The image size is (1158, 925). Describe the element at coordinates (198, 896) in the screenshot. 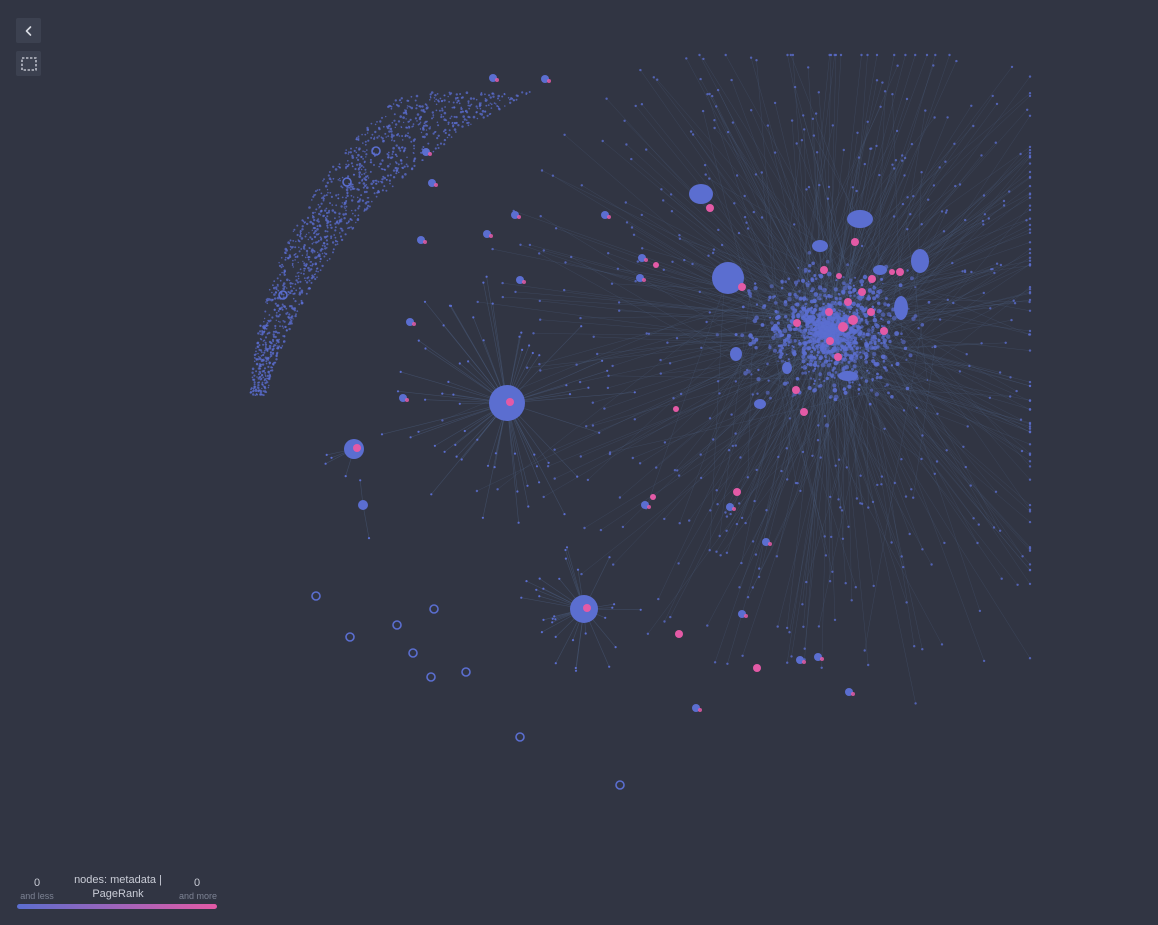

I see `legend-max-label: and more` at that location.